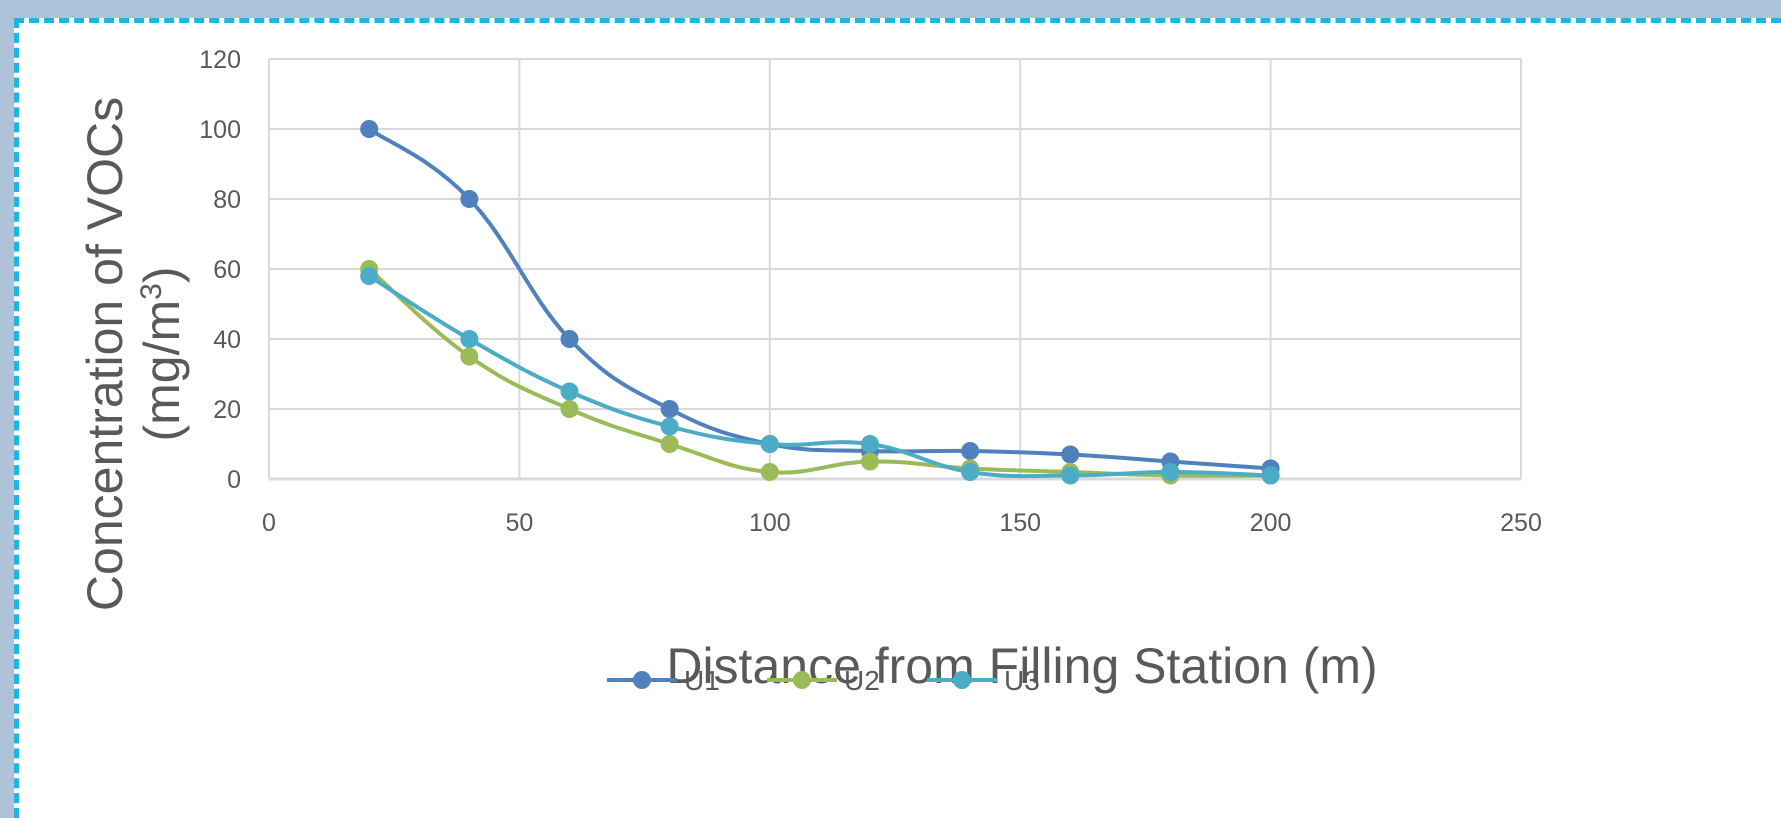  I want to click on series-line-u3, so click(819, 376).